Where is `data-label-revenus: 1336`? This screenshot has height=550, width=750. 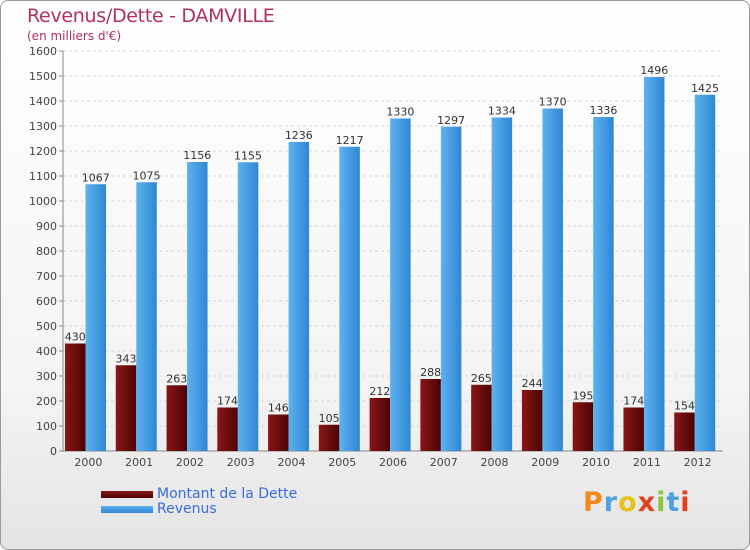 data-label-revenus: 1336 is located at coordinates (603, 110).